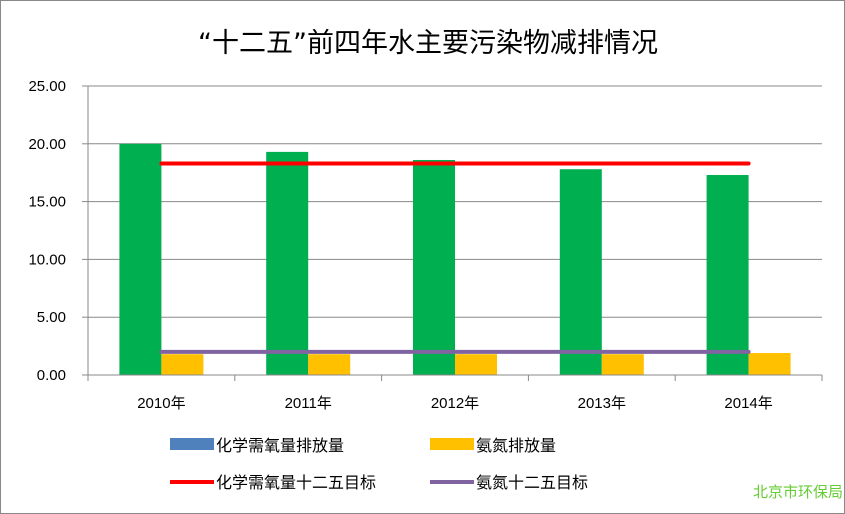 This screenshot has width=845, height=514. I want to click on y-tick-label: 25.00, so click(47, 86).